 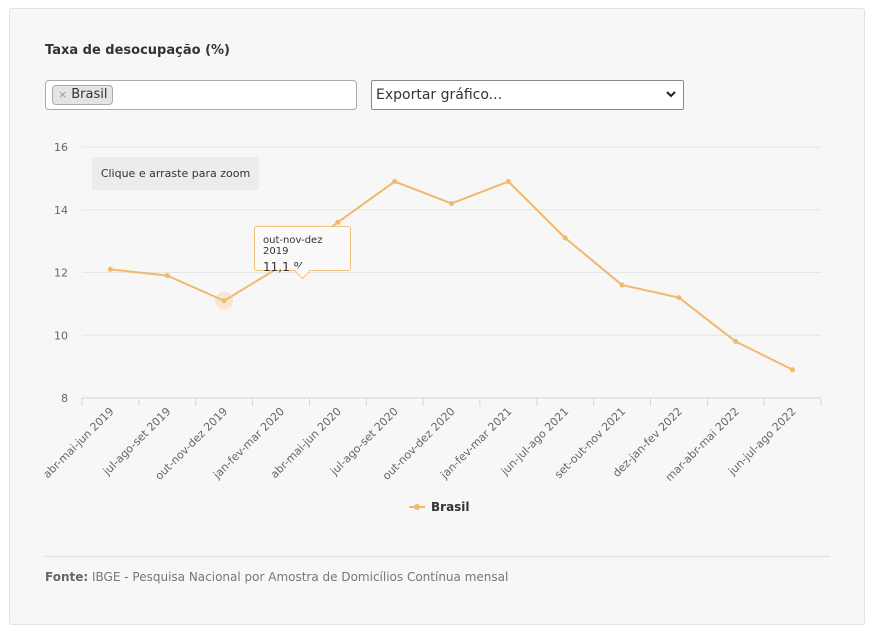 What do you see at coordinates (61, 210) in the screenshot?
I see `y-tick-label: 14` at bounding box center [61, 210].